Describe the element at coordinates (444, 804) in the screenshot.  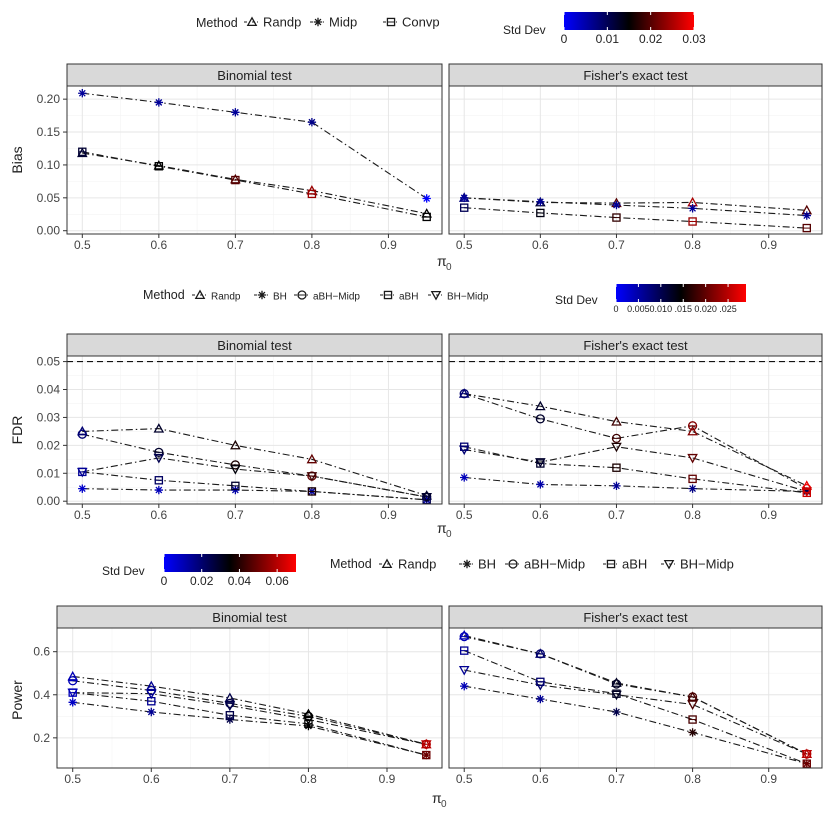
I see `power-x-title-subscript: 0` at that location.